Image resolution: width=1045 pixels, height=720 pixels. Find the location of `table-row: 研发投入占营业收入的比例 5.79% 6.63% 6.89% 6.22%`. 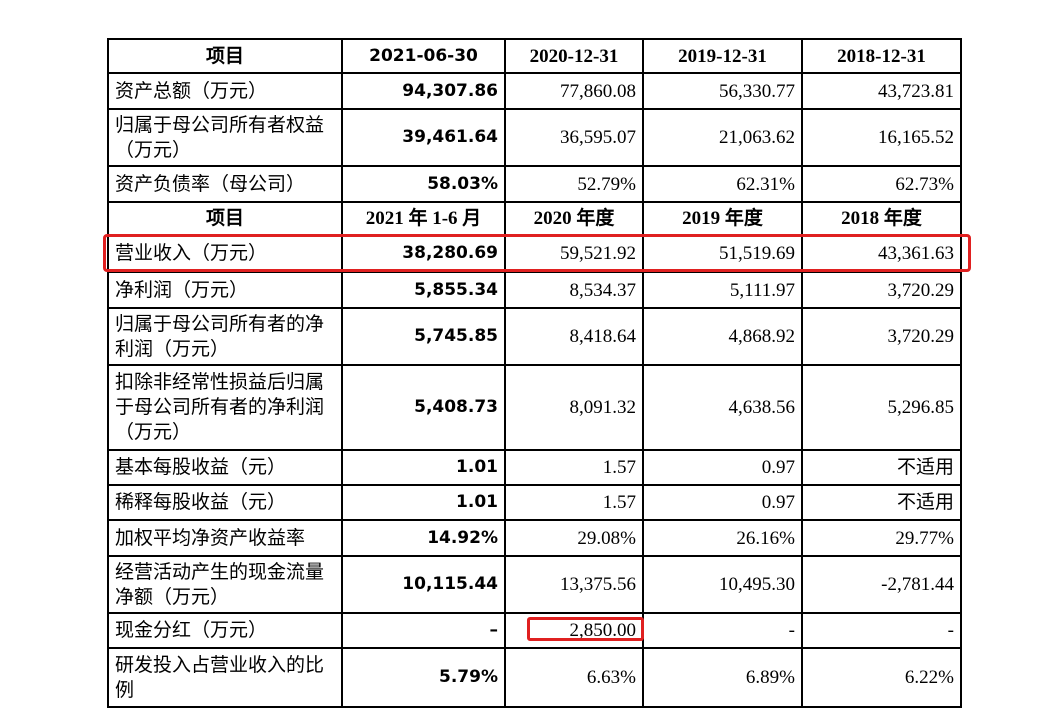

table-row: 研发投入占营业收入的比例 5.79% 6.63% 6.89% 6.22% is located at coordinates (534, 677).